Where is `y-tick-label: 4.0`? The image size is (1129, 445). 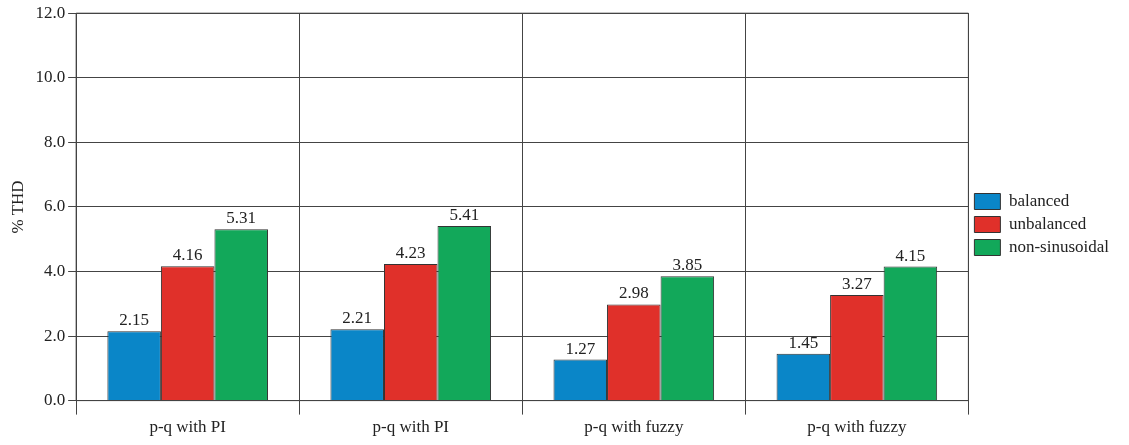
y-tick-label: 4.0 is located at coordinates (54, 270).